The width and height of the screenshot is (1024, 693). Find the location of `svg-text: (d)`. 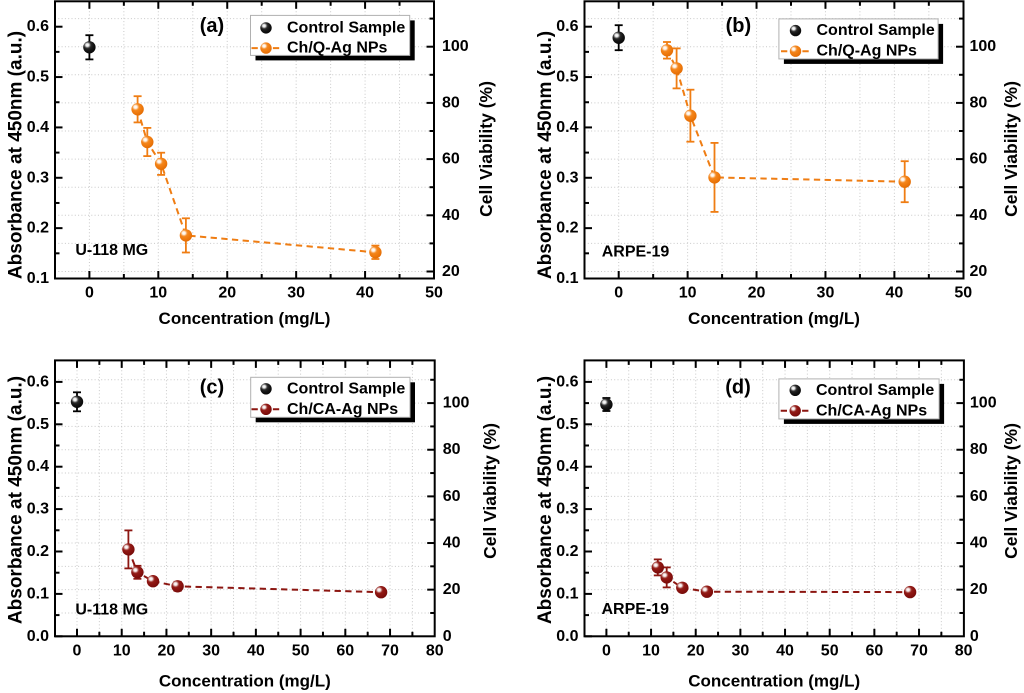

svg-text: (d) is located at coordinates (738, 388).